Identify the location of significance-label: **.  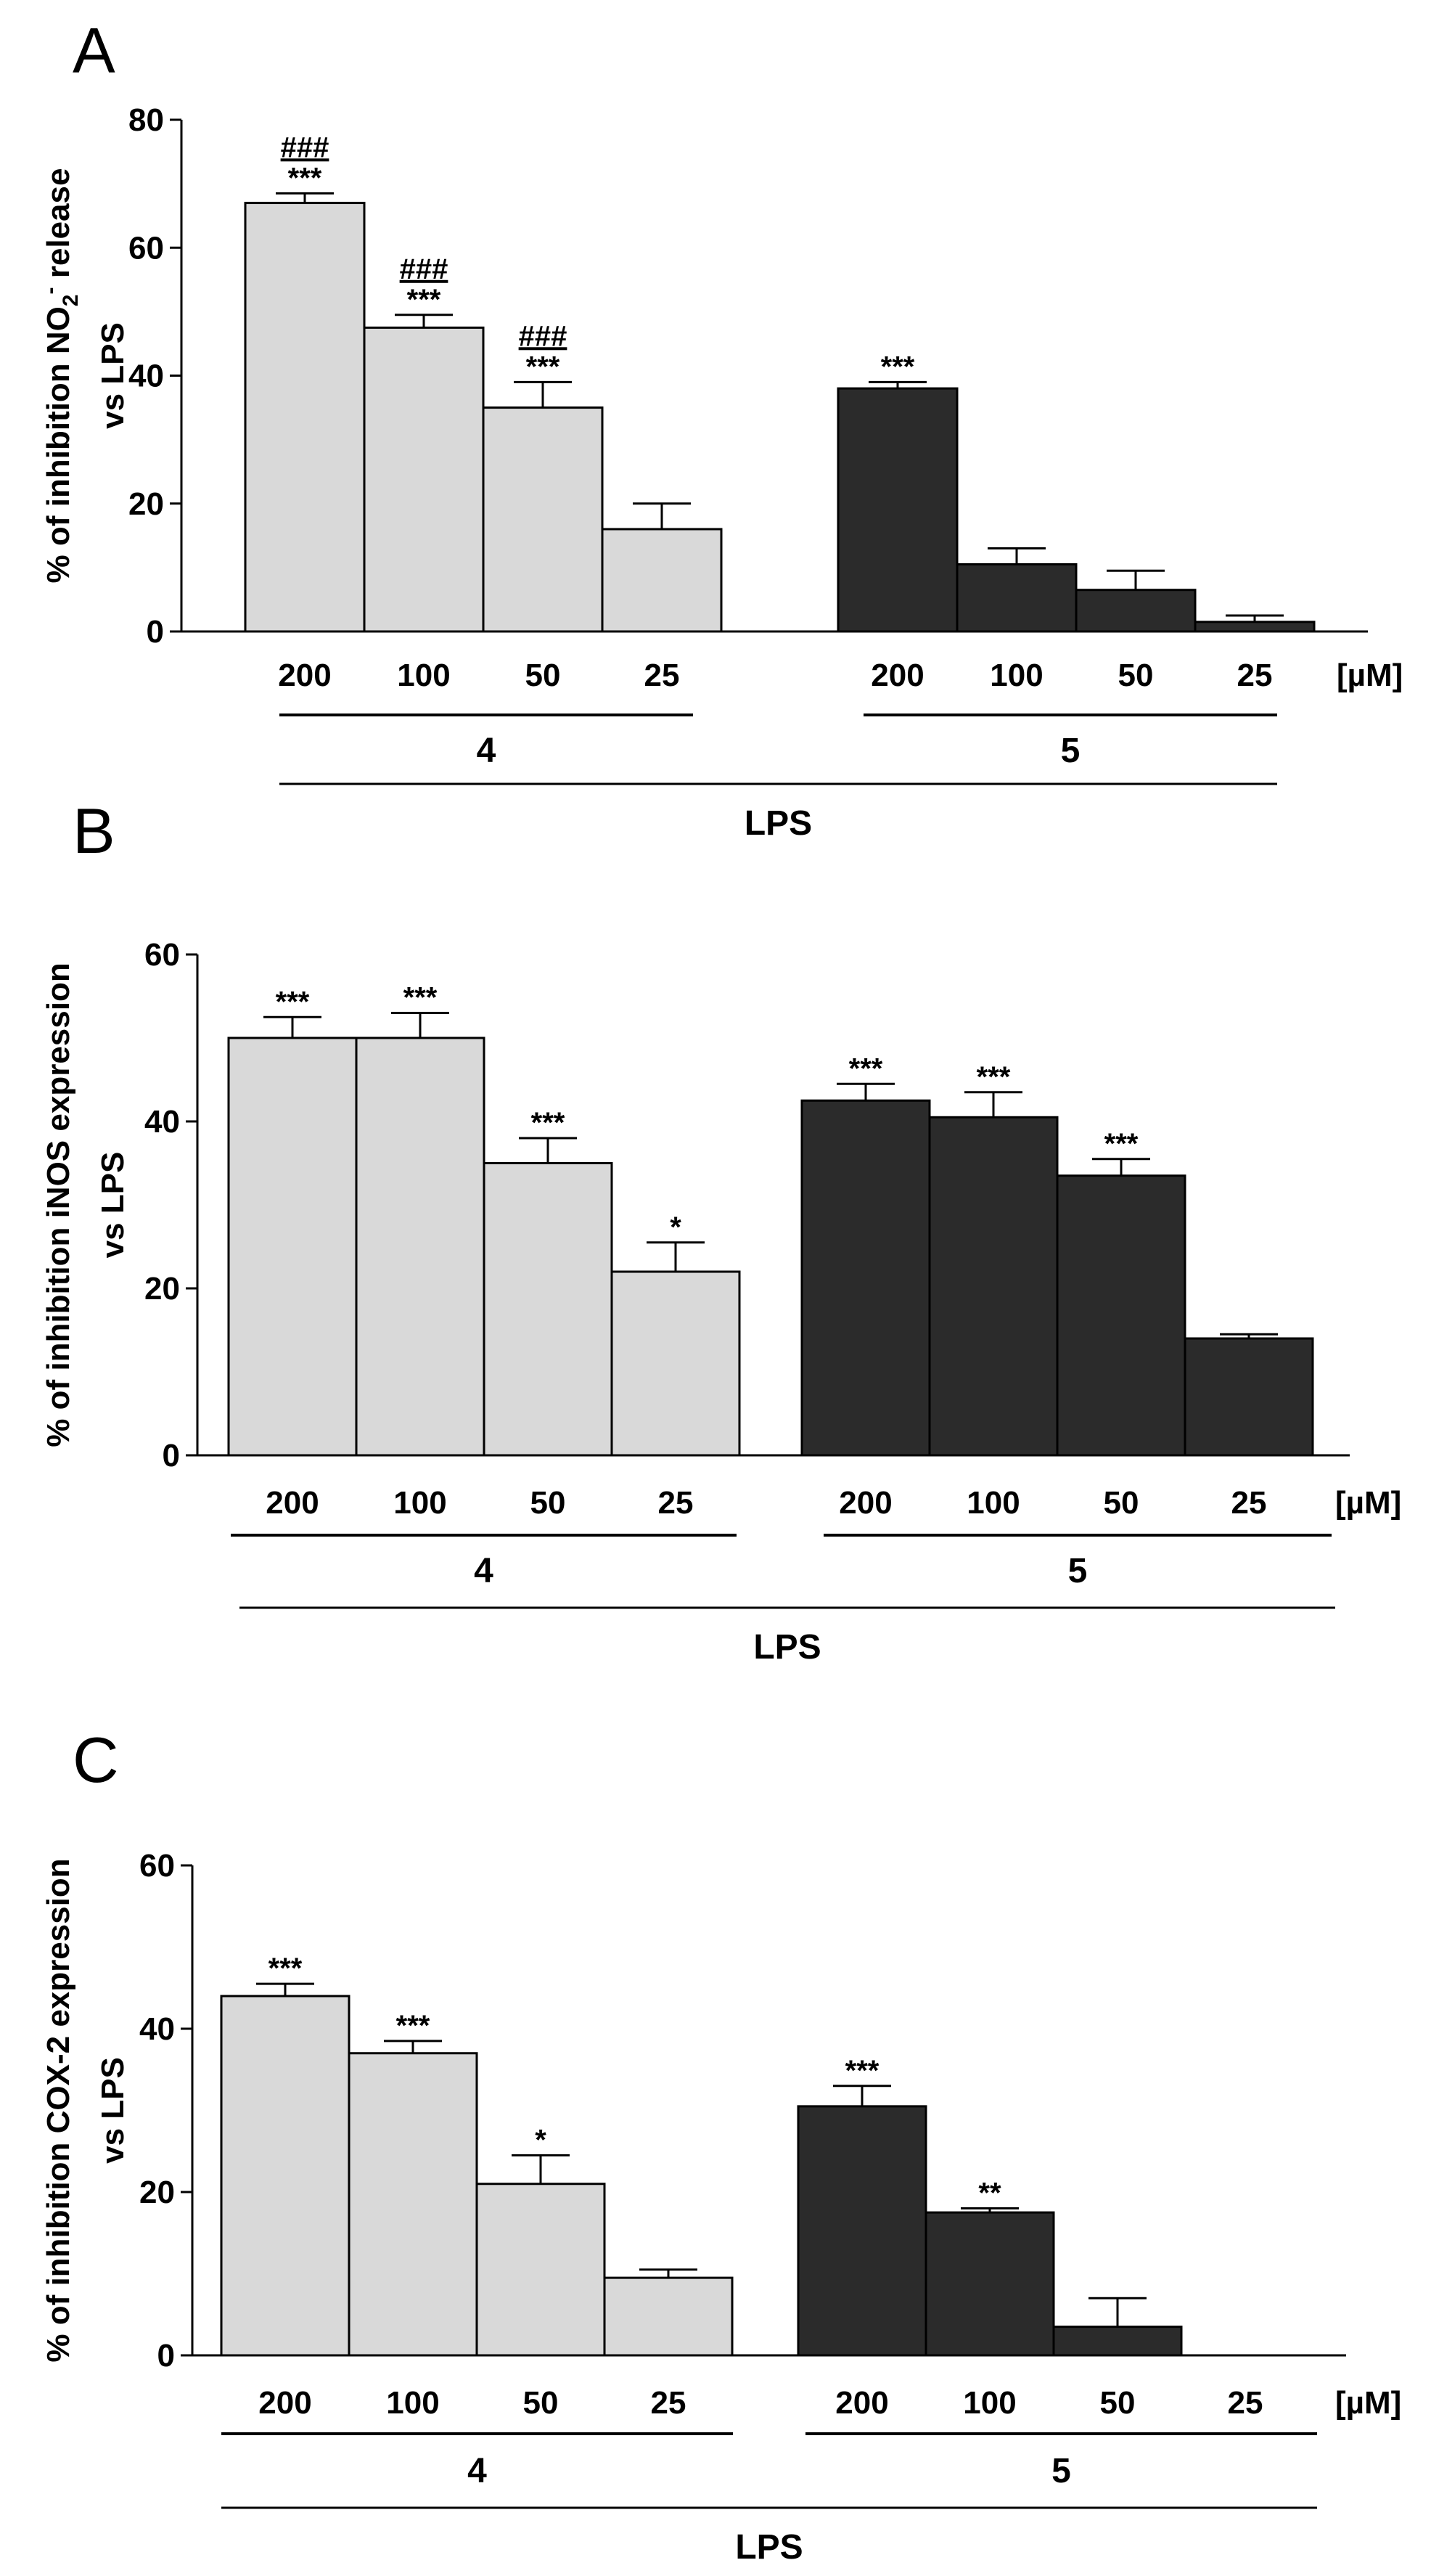
(989, 2193).